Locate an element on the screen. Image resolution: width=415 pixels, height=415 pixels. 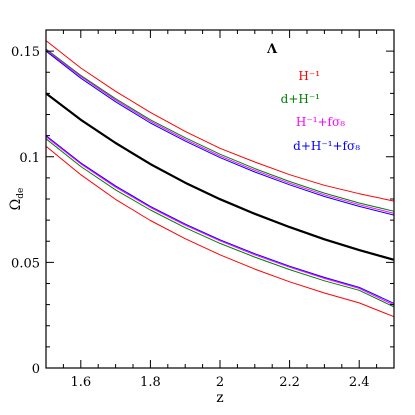
y-axis-label-sub: de is located at coordinates (21, 193).